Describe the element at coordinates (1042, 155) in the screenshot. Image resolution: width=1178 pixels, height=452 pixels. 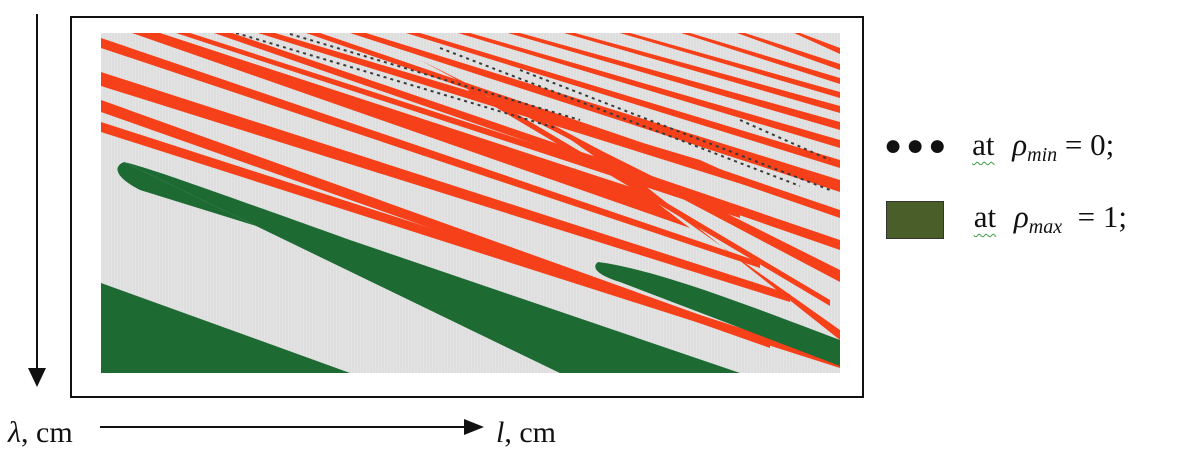
I see `rho-subscript: min` at that location.